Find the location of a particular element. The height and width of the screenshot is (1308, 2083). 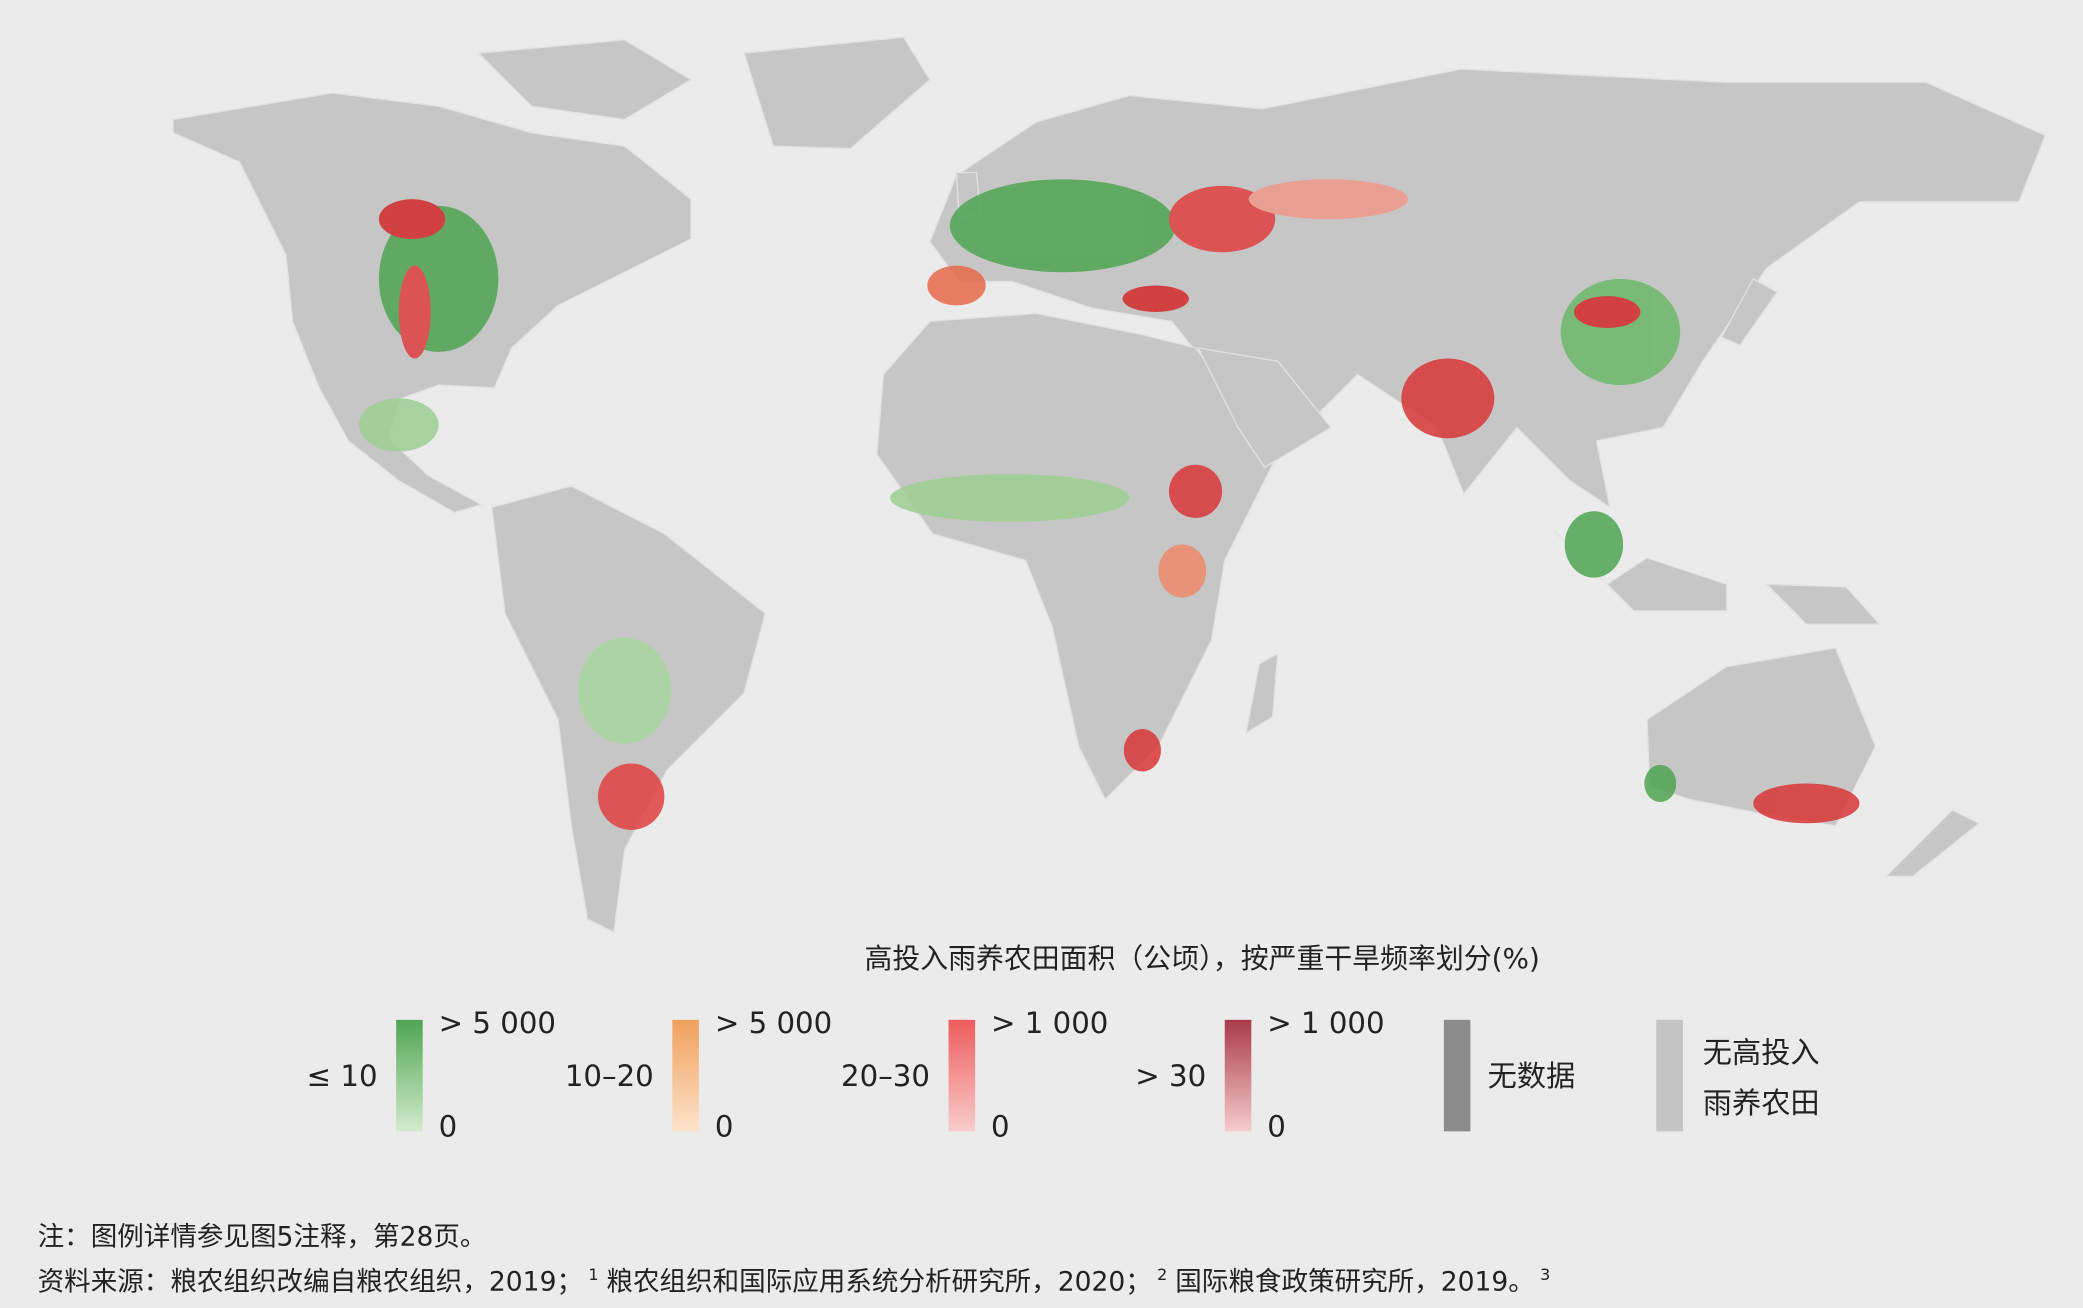

new-guinea is located at coordinates (1822, 604).